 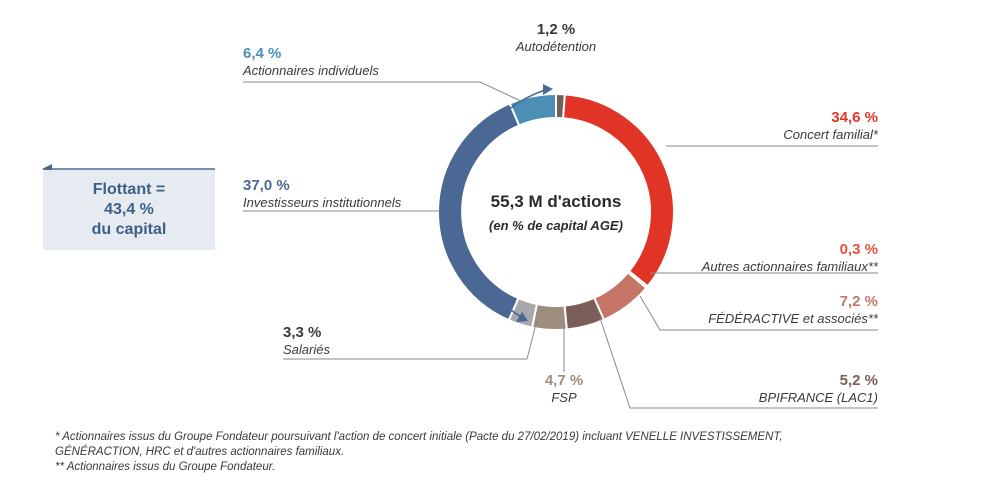 I want to click on value-label-fsp: 4,7 %, so click(x=564, y=380).